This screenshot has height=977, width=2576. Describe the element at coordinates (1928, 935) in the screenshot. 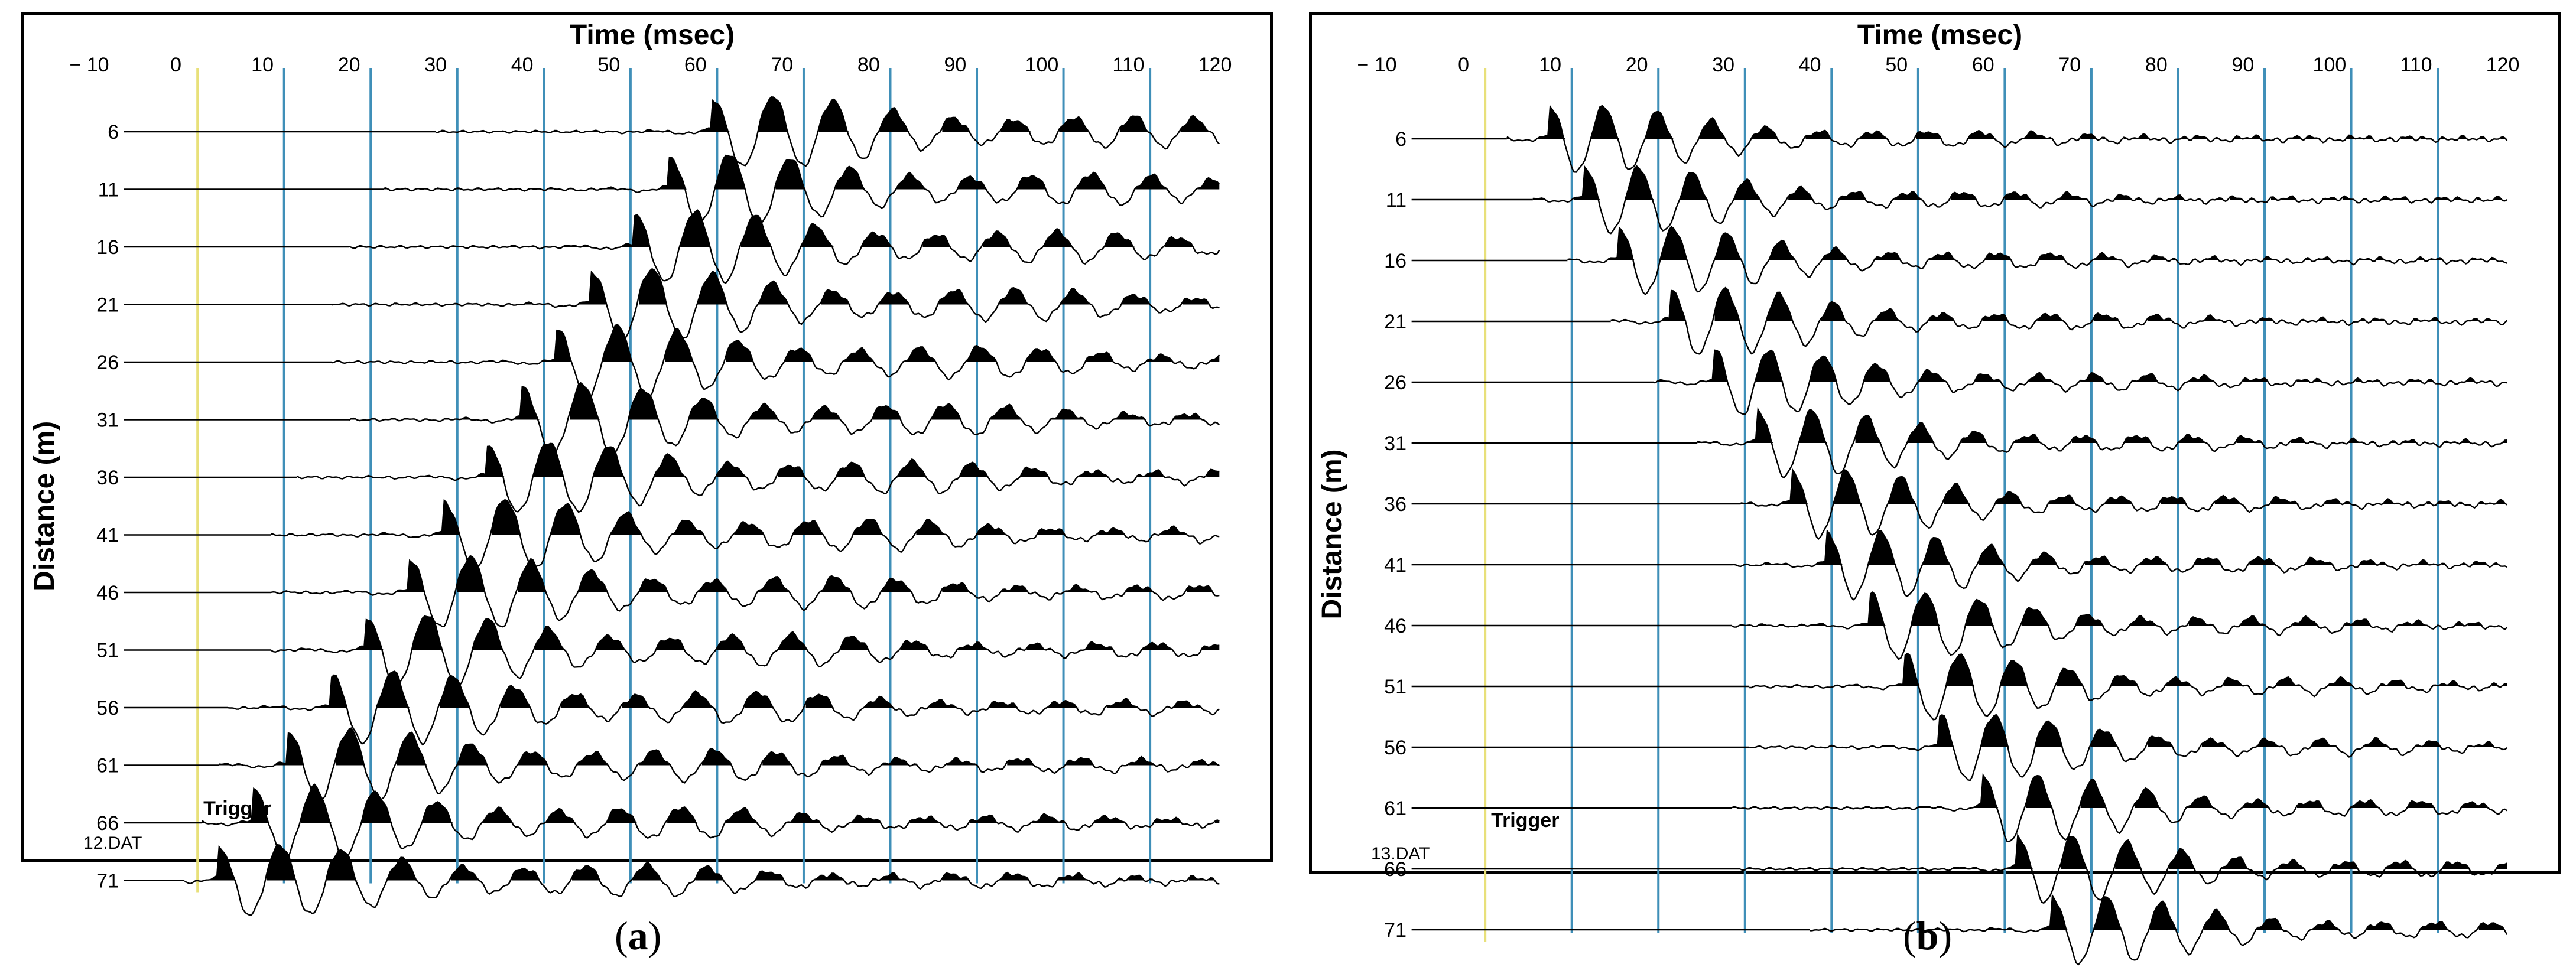

I see `panel-caption-b: (b)` at that location.